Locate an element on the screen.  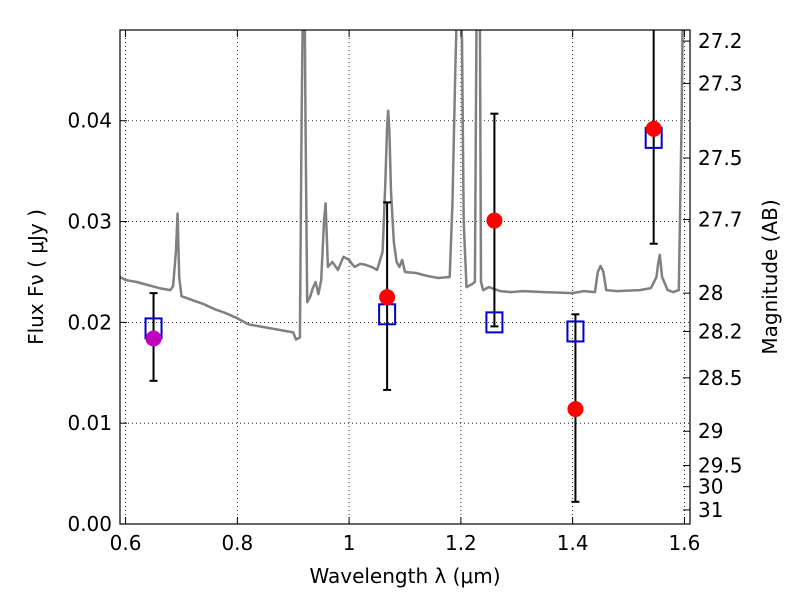
y2-tick-label: 28 is located at coordinates (710, 293).